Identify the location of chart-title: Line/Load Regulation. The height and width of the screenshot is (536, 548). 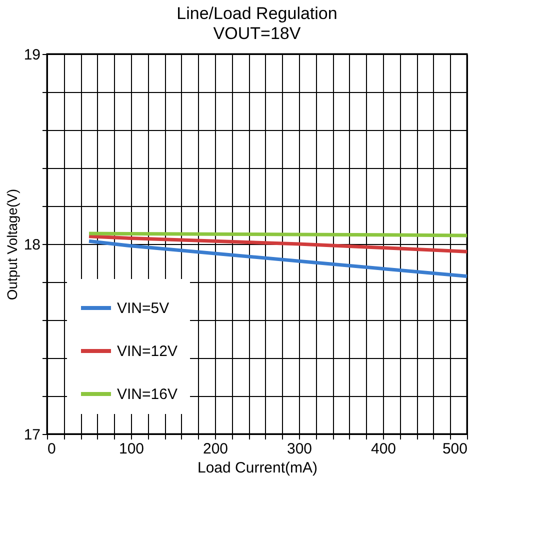
(257, 13).